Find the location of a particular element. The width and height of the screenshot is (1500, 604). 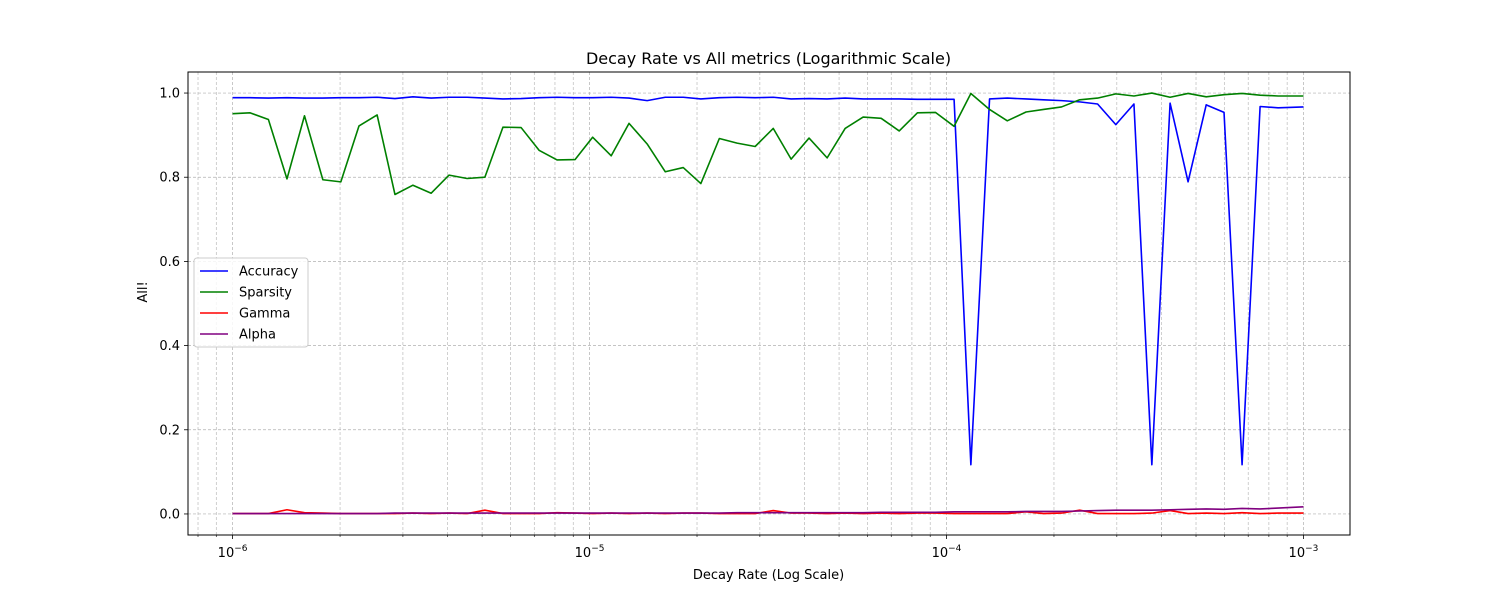

y-tick-label: 0.6 is located at coordinates (169, 262).